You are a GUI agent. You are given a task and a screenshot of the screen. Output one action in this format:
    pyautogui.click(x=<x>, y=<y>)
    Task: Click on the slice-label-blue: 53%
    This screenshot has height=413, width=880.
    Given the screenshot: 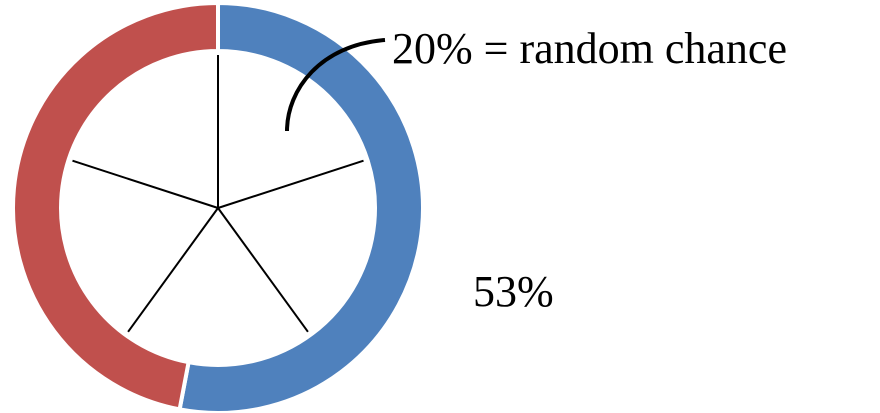 What is the action you would take?
    pyautogui.click(x=513, y=291)
    